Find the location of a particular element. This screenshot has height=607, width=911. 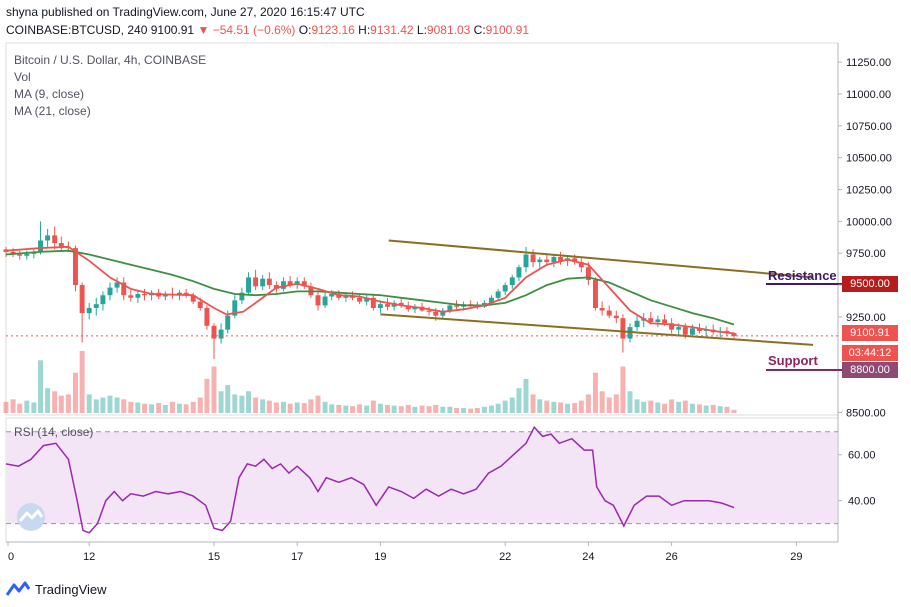

price-tick-label: 8500.00 is located at coordinates (866, 413).